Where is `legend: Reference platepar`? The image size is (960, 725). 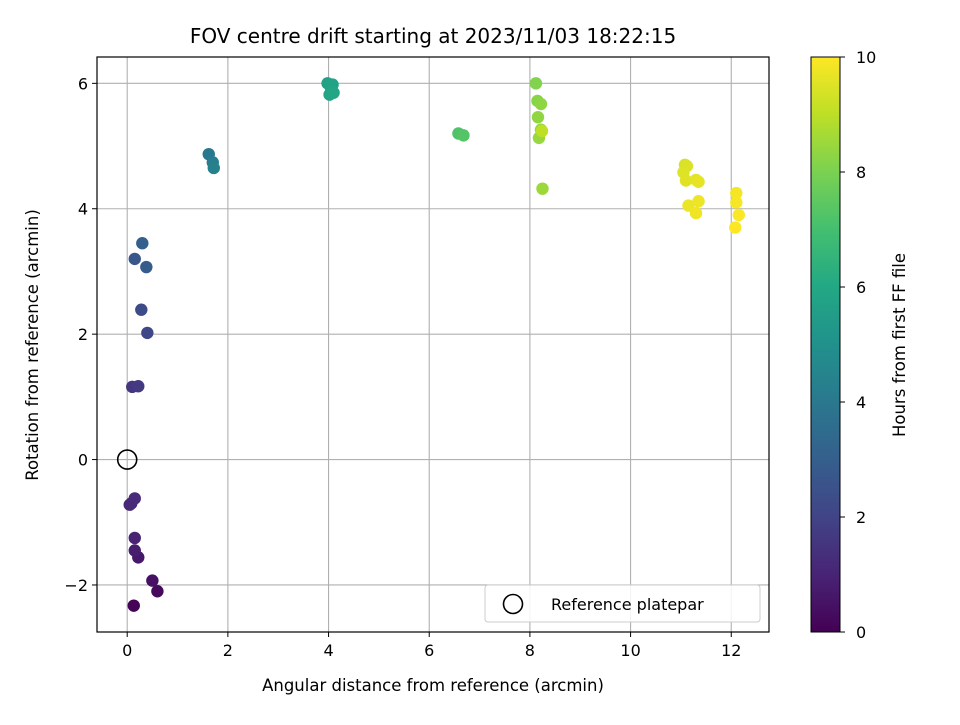
legend: Reference platepar is located at coordinates (622, 603).